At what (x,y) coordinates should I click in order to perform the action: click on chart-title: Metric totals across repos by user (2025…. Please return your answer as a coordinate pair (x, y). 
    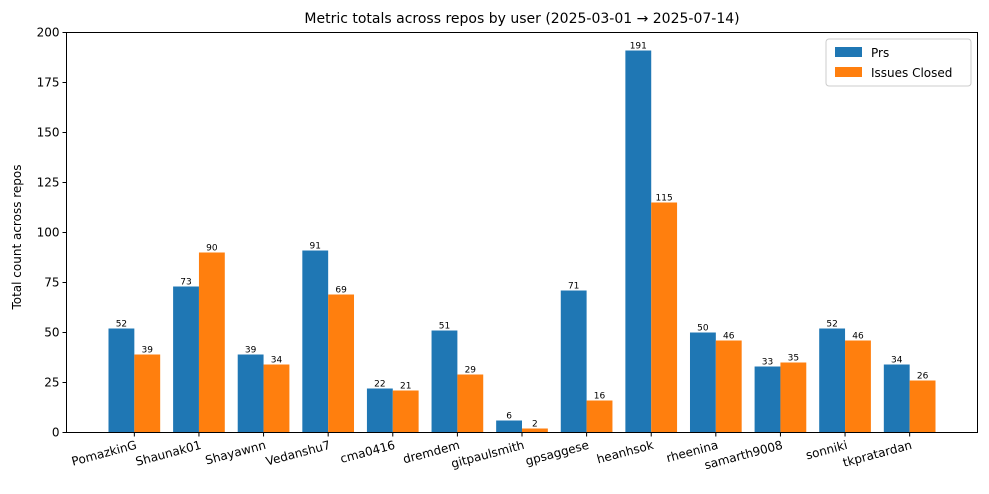
    Looking at the image, I should click on (521, 19).